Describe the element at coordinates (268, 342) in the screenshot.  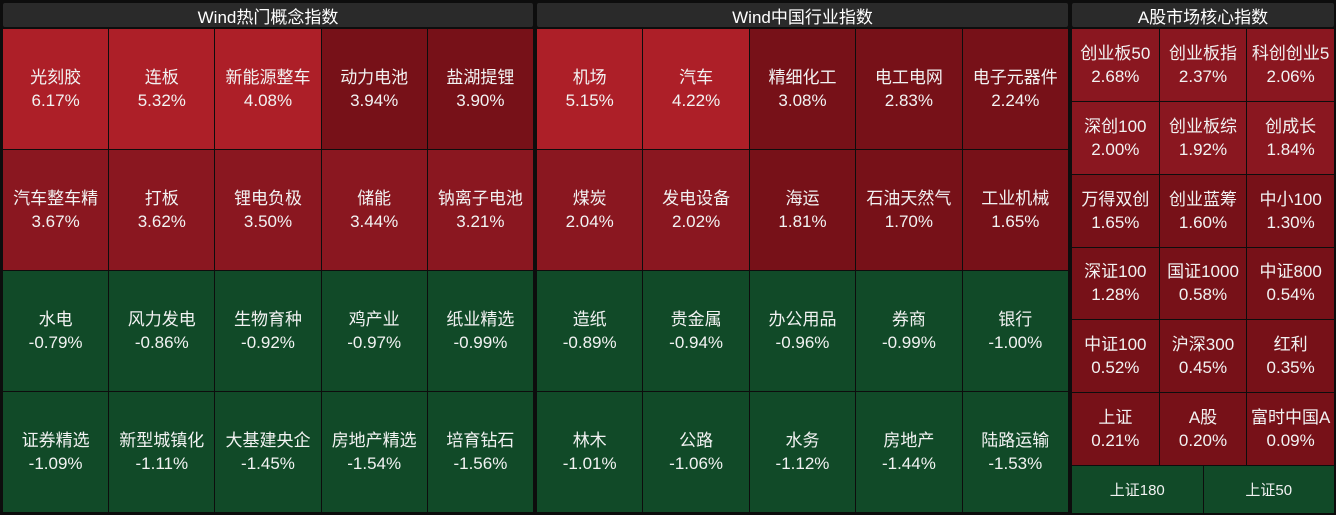
I see `index-change: -0.92%` at that location.